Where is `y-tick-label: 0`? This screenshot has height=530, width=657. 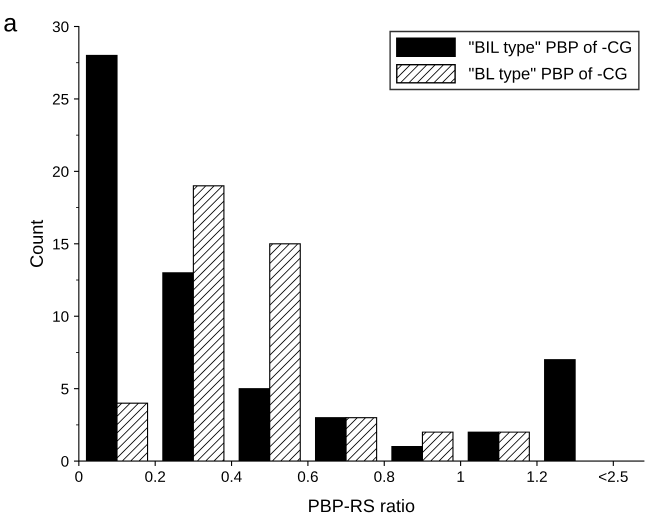 y-tick-label: 0 is located at coordinates (65, 461).